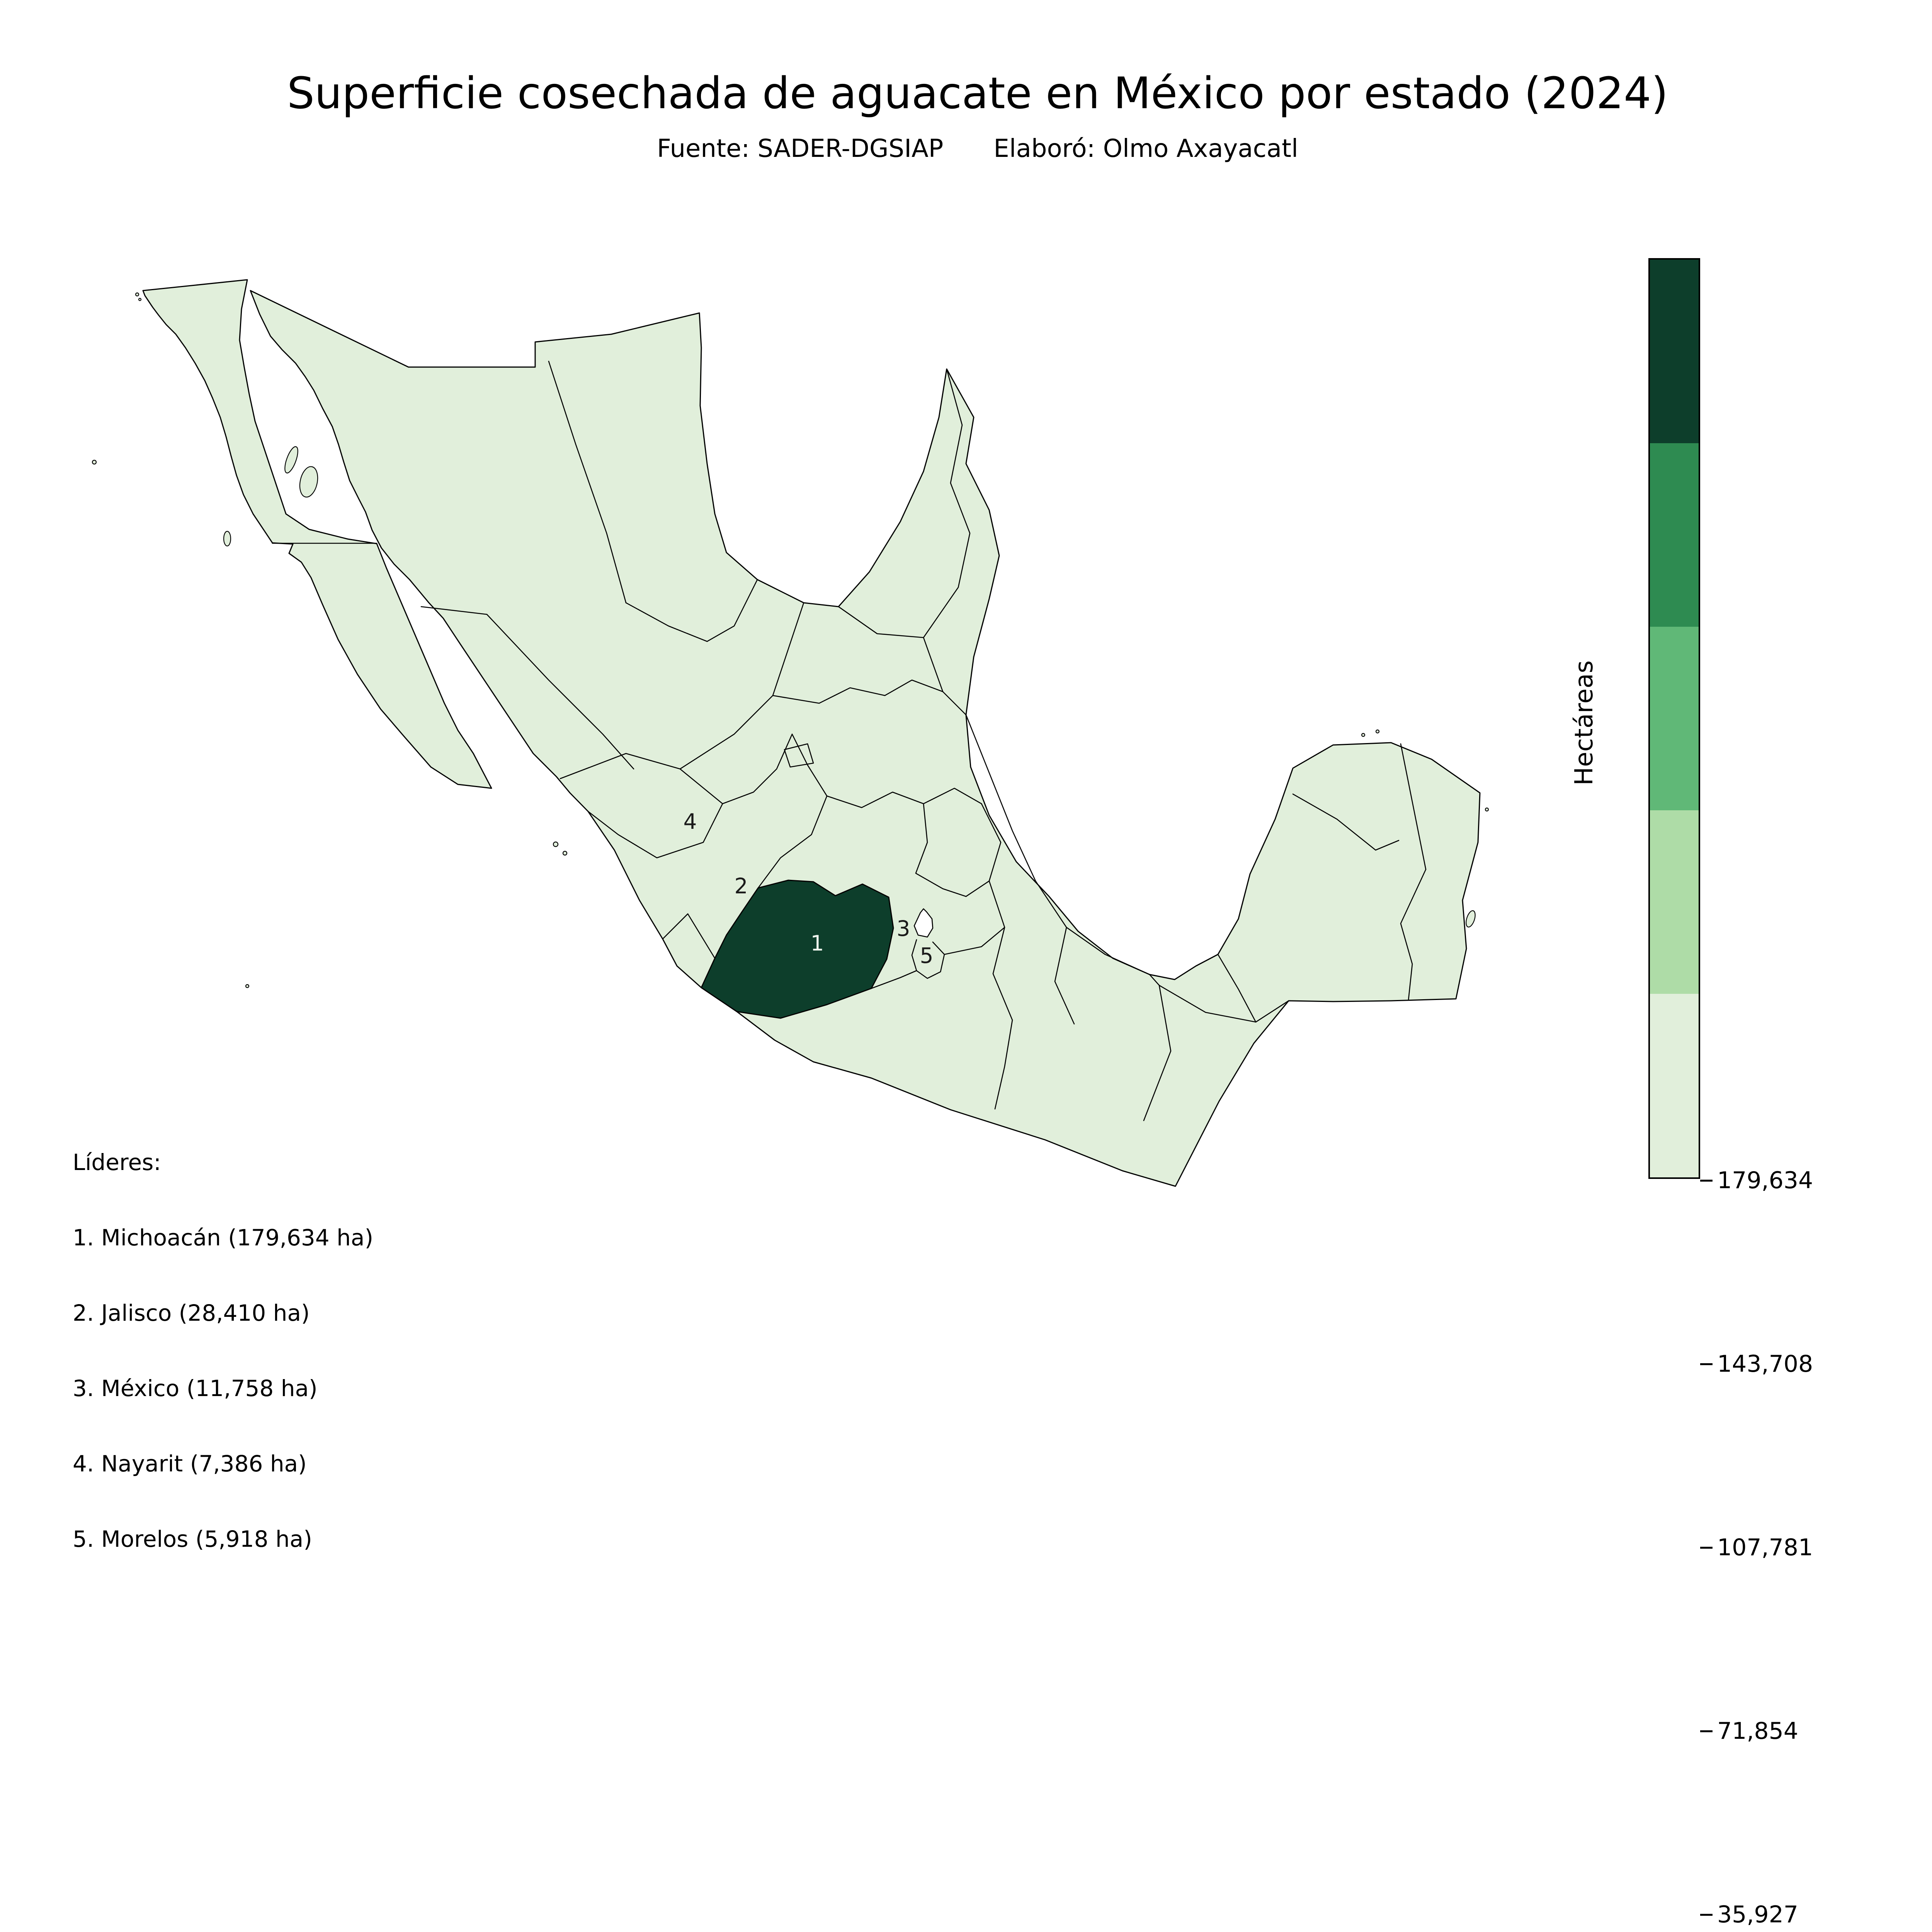 This screenshot has width=1932, height=1932. What do you see at coordinates (800, 148) in the screenshot?
I see `subtitle-source: Fuente: SADER-DGSIAP` at bounding box center [800, 148].